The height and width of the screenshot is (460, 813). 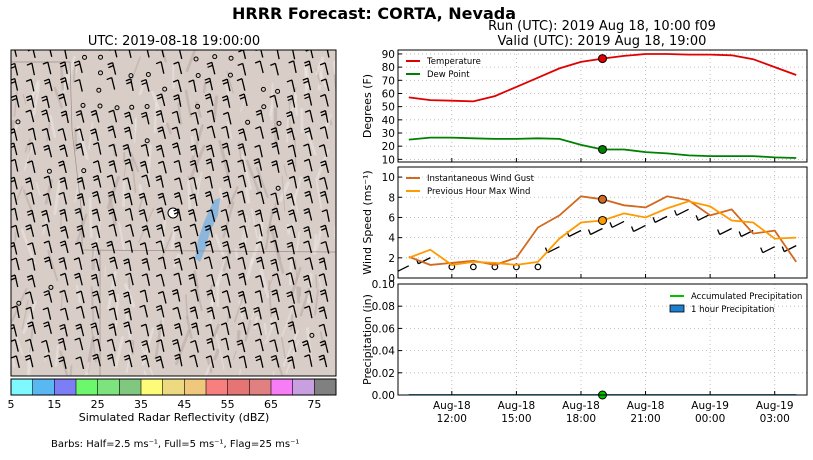 What do you see at coordinates (217, 387) in the screenshot?
I see `colorbar-swatch` at bounding box center [217, 387].